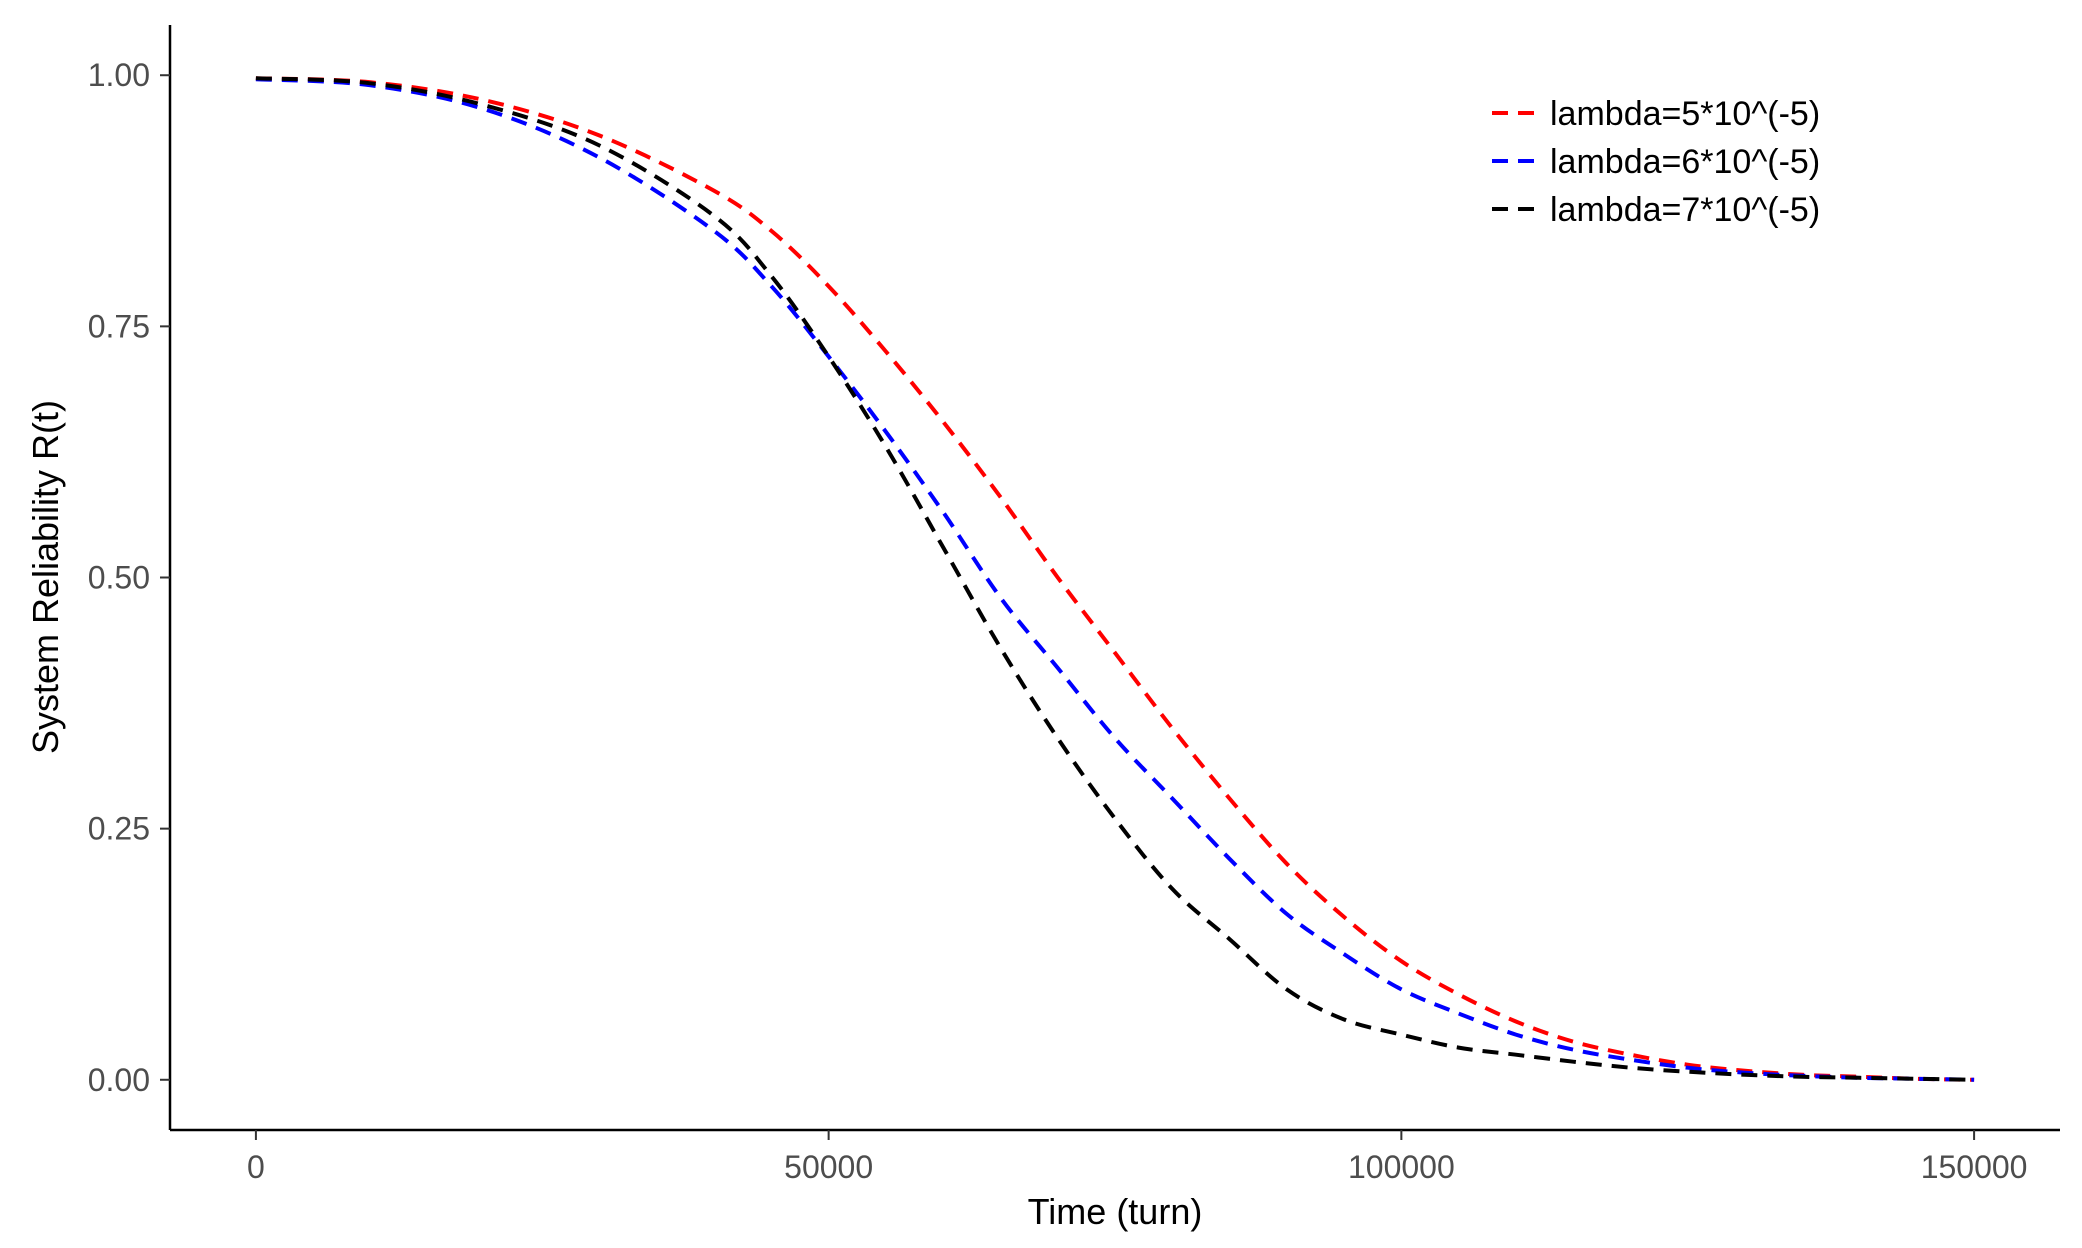  What do you see at coordinates (1685, 114) in the screenshot?
I see `legend-label-1: lambda=5*10^(-5)` at bounding box center [1685, 114].